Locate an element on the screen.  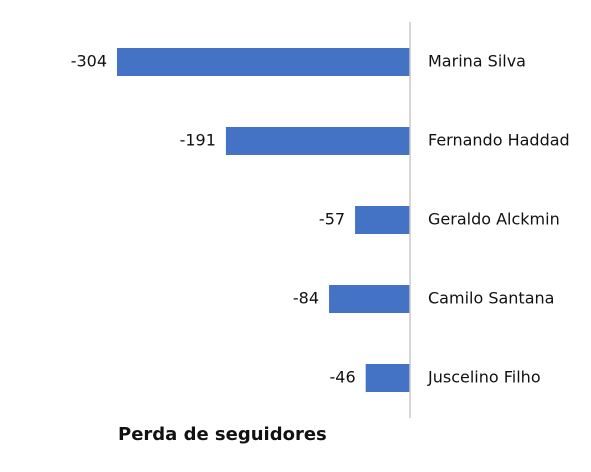
category-label: Geraldo Alckmin is located at coordinates (494, 219).